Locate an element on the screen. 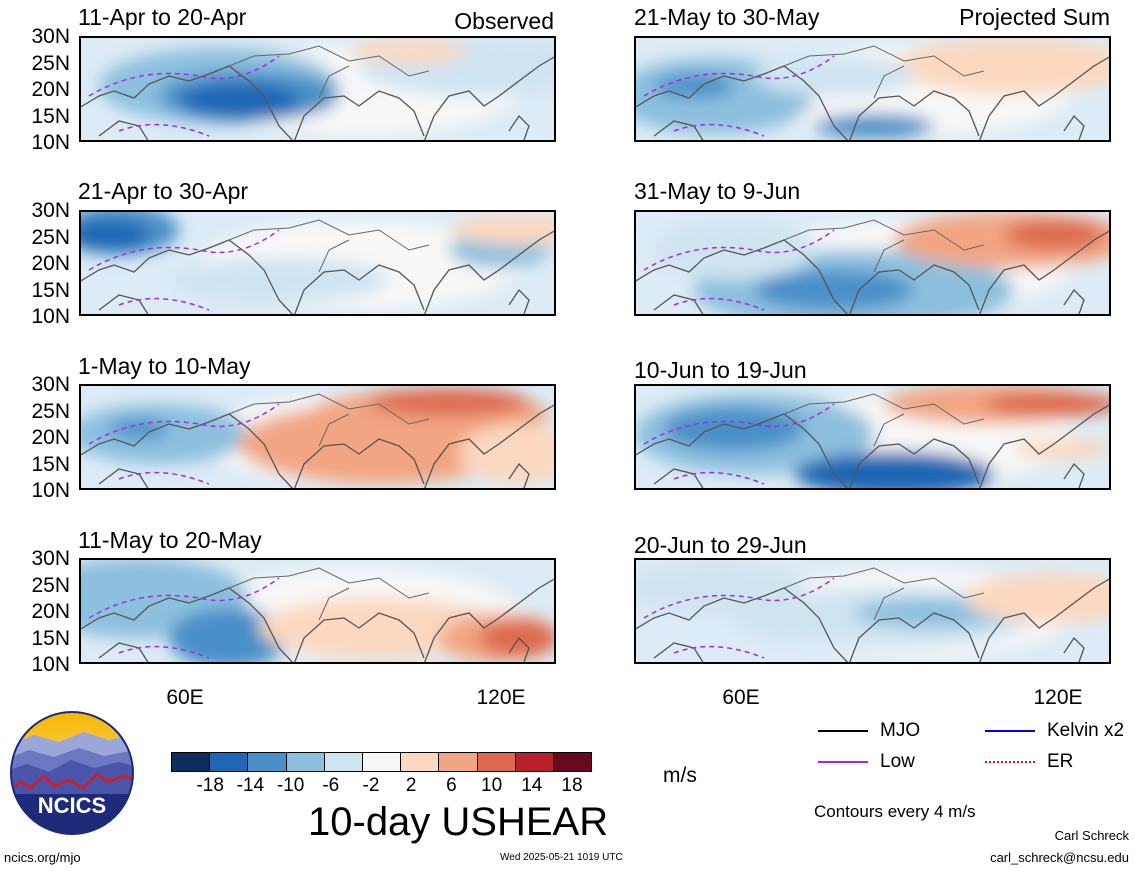  legend-swatch-low is located at coordinates (843, 762).